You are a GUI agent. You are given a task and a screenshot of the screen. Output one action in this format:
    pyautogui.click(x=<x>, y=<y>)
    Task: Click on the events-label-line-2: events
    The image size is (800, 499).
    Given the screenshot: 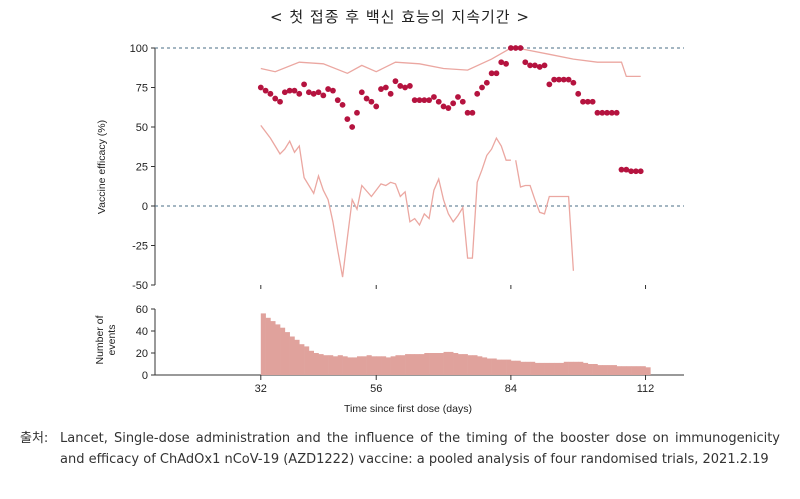 What is the action you would take?
    pyautogui.click(x=112, y=340)
    